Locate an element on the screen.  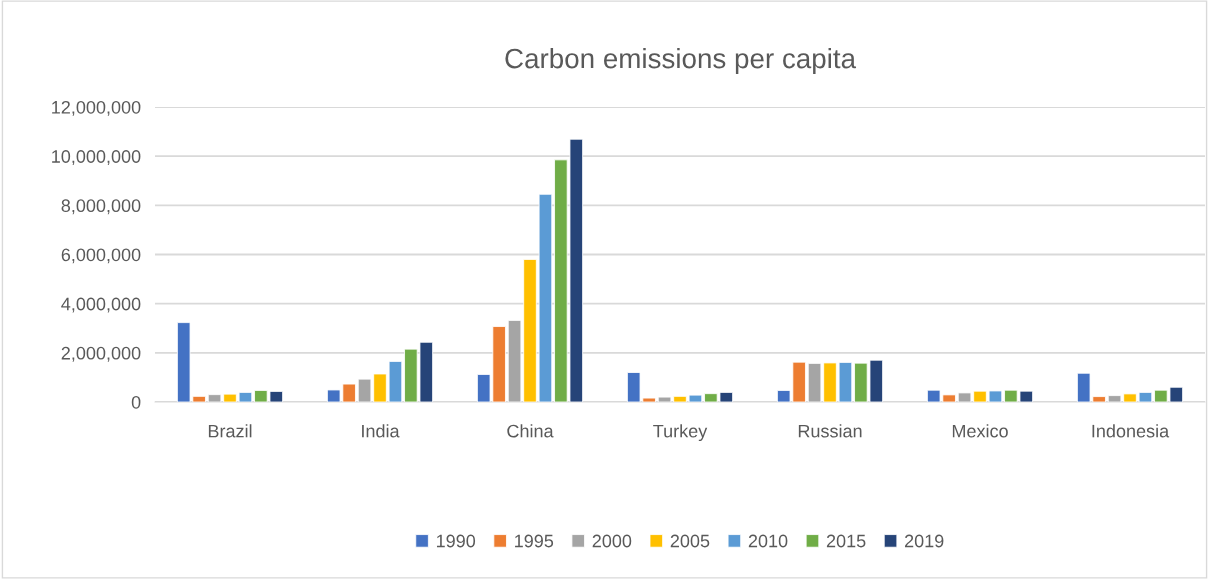
x-tick-label: Turkey is located at coordinates (680, 433).